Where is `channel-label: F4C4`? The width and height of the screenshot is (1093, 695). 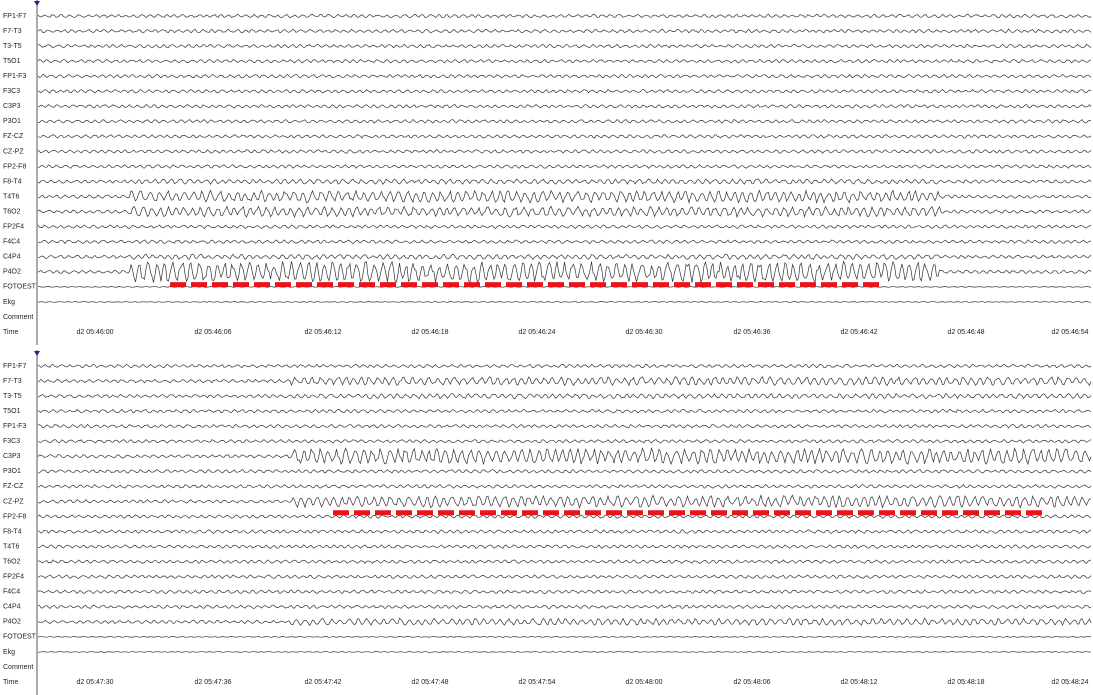
channel-label: F4C4 is located at coordinates (11, 592).